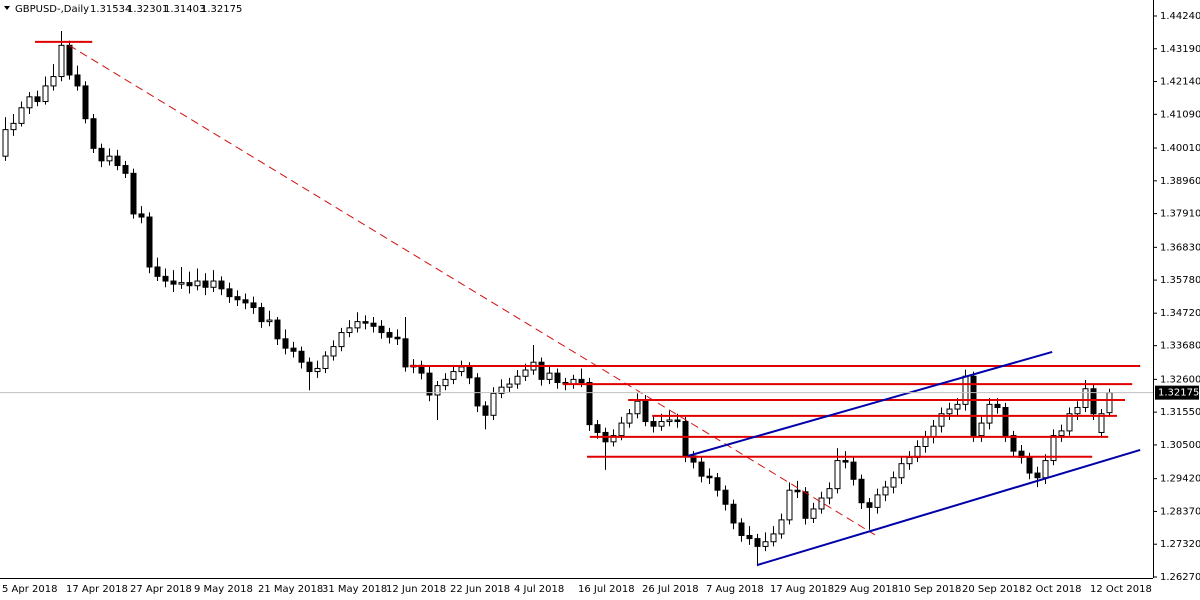  I want to click on x-tick-label: 2 Oct 2018, so click(1053, 589).